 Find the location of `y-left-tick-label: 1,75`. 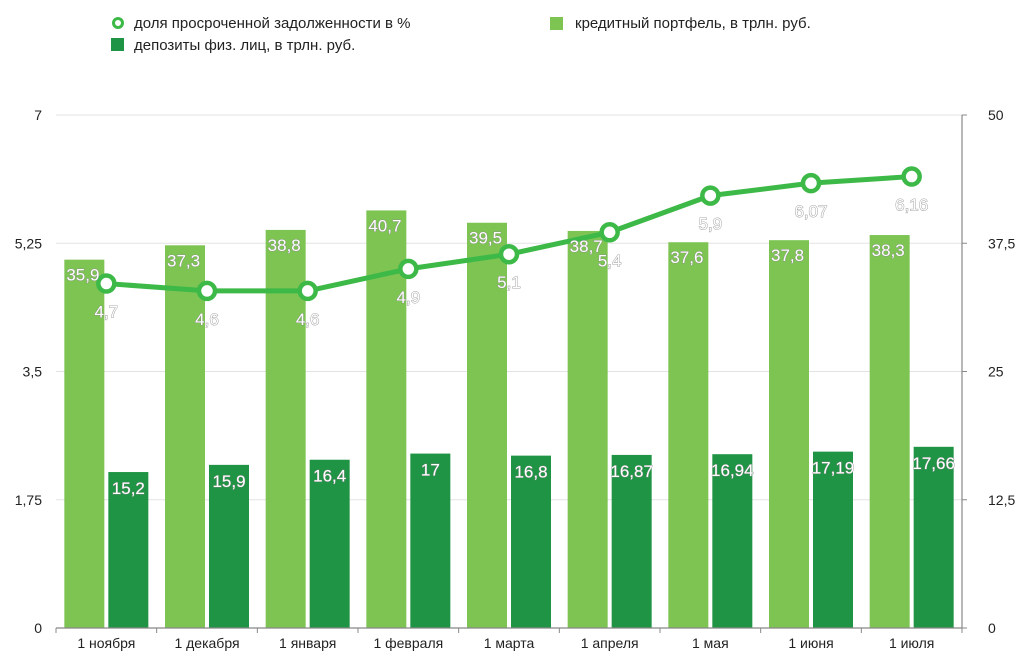

y-left-tick-label: 1,75 is located at coordinates (28, 500).